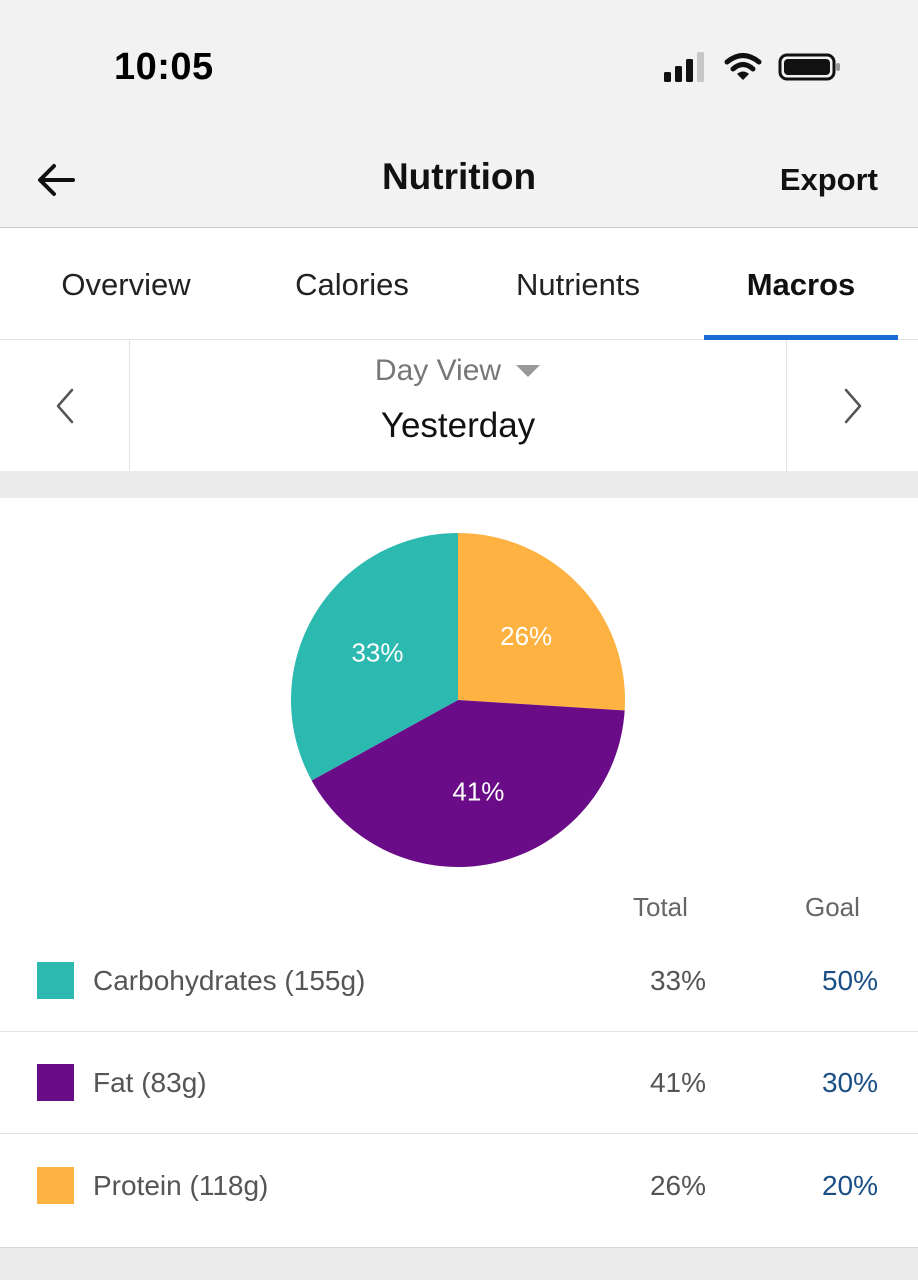 This screenshot has width=918, height=1280. What do you see at coordinates (55, 1185) in the screenshot?
I see `protein-color-swatch` at bounding box center [55, 1185].